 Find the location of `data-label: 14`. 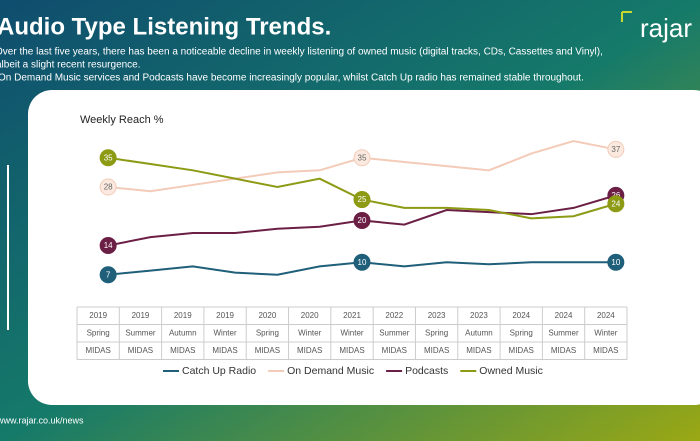

data-label: 14 is located at coordinates (108, 245).